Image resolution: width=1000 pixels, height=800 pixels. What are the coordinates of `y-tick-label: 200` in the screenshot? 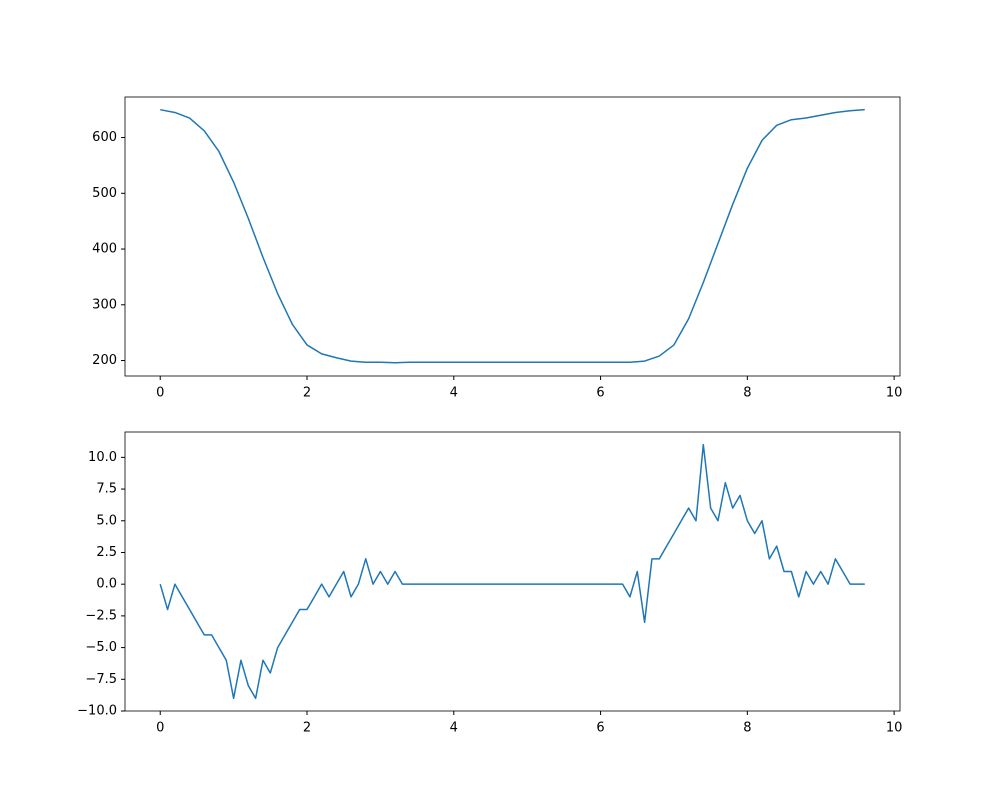 It's located at (104, 360).